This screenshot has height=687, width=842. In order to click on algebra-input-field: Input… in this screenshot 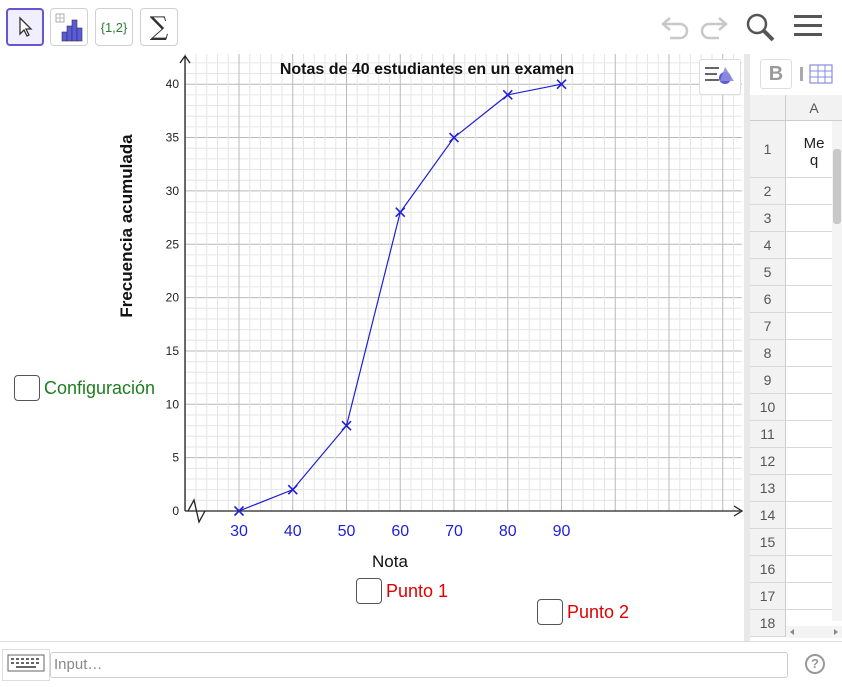, I will do `click(419, 665)`.